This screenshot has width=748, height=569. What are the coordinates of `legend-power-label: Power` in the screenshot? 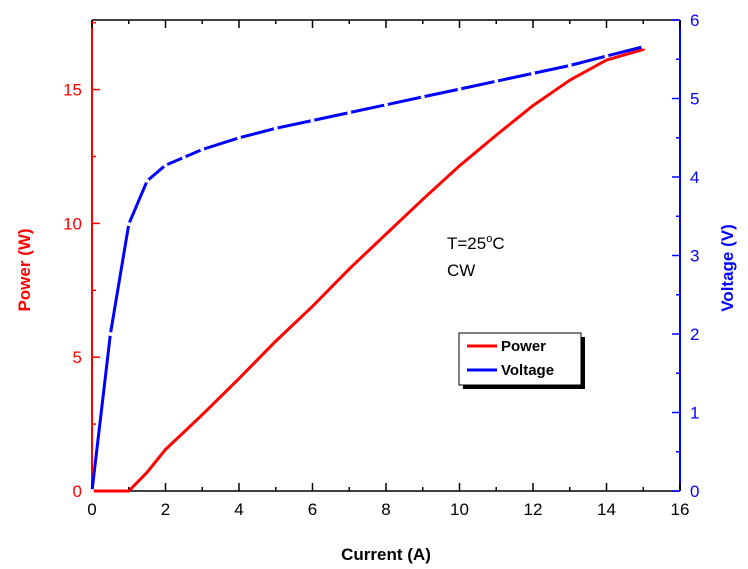 It's located at (523, 346).